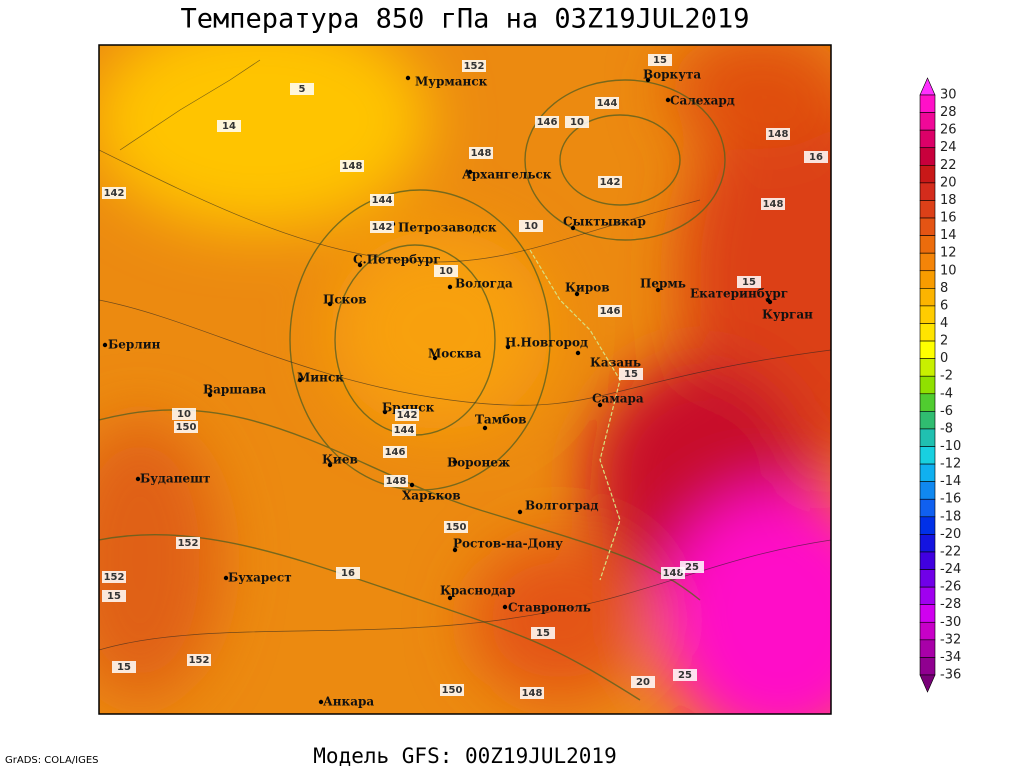 The width and height of the screenshot is (1024, 772). What do you see at coordinates (52, 760) in the screenshot?
I see `credit: GrADS: COLA/IGES` at bounding box center [52, 760].